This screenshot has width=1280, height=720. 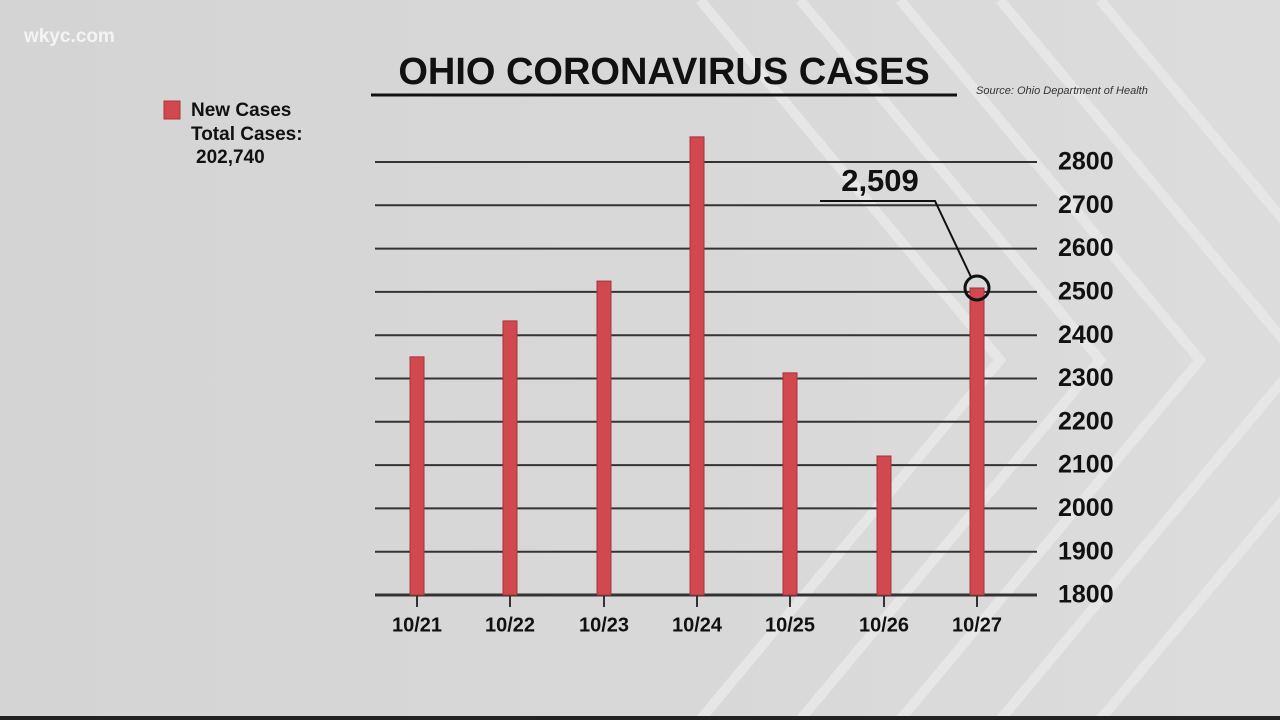 I want to click on y-tick-label: 2000, so click(x=1086, y=508).